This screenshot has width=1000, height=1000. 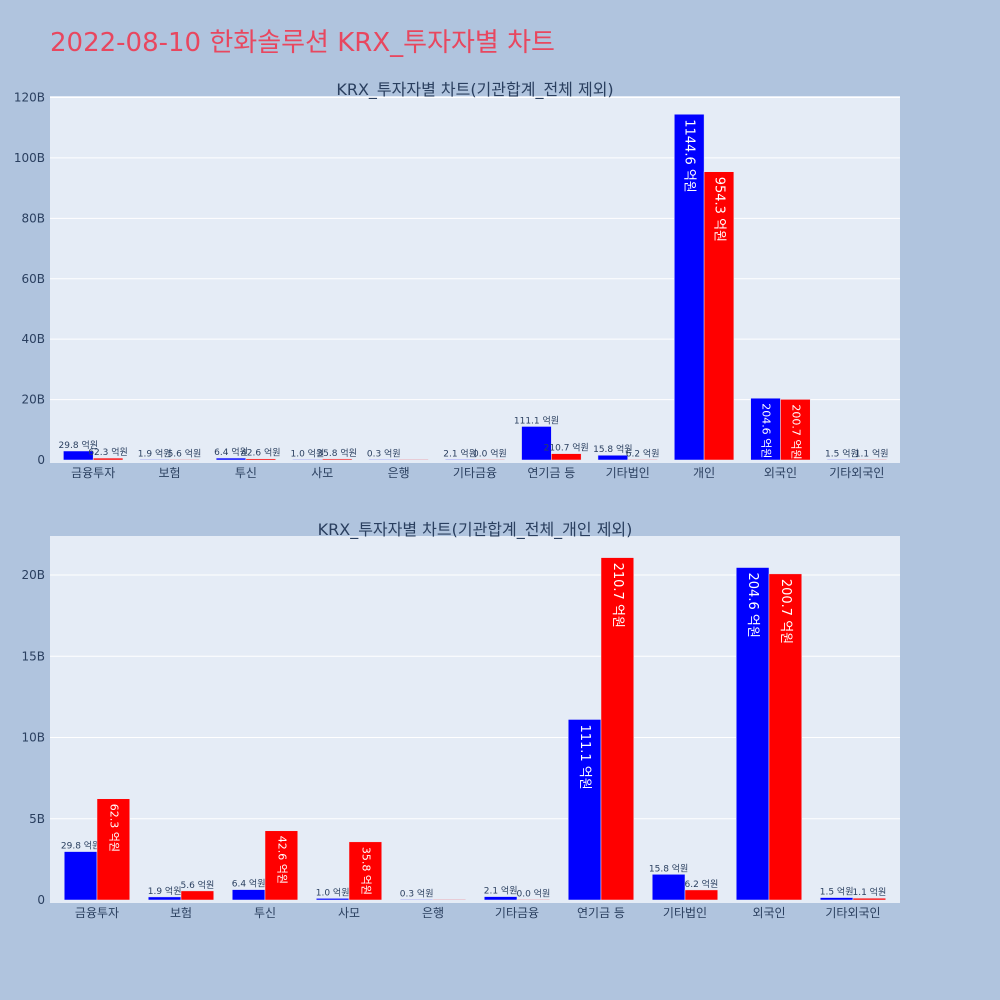 I want to click on chart1-title: KRX_투자자별 차트(기관합계_전체 제외), so click(x=474, y=90).